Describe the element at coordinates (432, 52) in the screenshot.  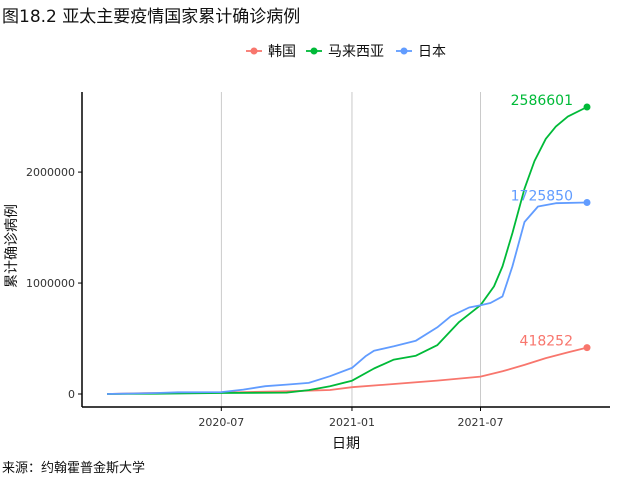
I see `legend-label: 日本` at that location.